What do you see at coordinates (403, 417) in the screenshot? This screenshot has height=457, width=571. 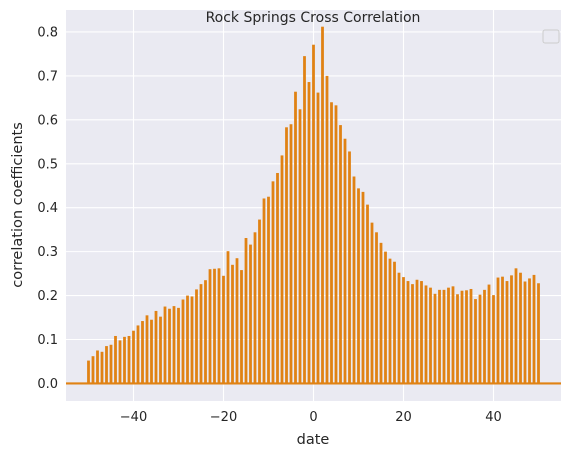 I see `x-tick-label: 20` at bounding box center [403, 417].